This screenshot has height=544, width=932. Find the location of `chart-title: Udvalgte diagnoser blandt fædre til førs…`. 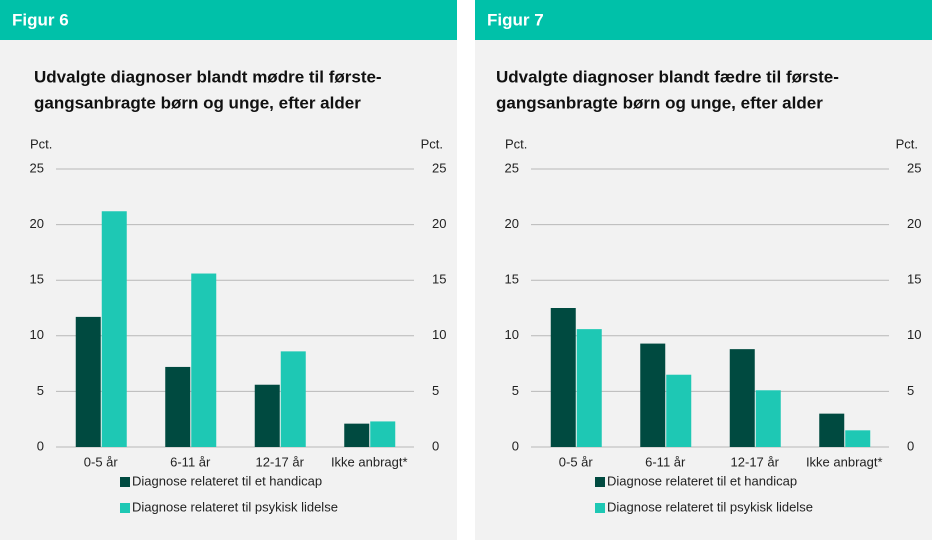

chart-title: Udvalgte diagnoser blandt fædre til førs… is located at coordinates (667, 76).